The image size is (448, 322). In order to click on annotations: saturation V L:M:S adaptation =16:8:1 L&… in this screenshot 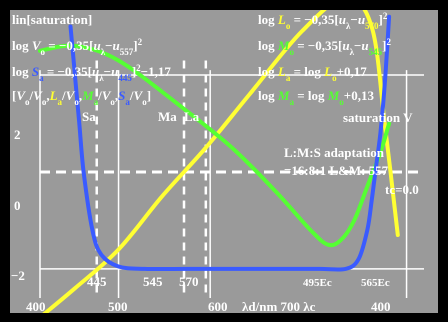, I will do `click(351, 153)`.